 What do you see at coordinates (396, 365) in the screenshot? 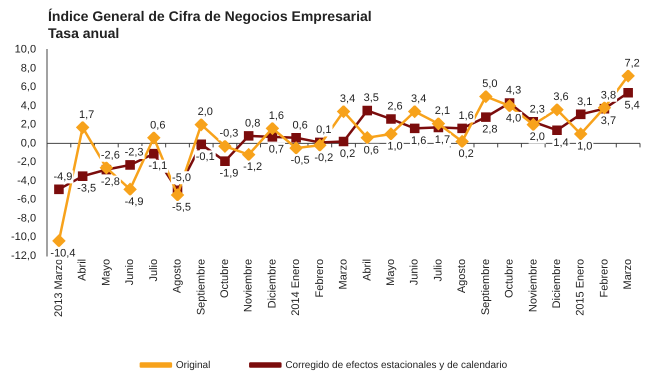
I see `legend-label: Corregido de efectos estacionales y de calendario` at bounding box center [396, 365].